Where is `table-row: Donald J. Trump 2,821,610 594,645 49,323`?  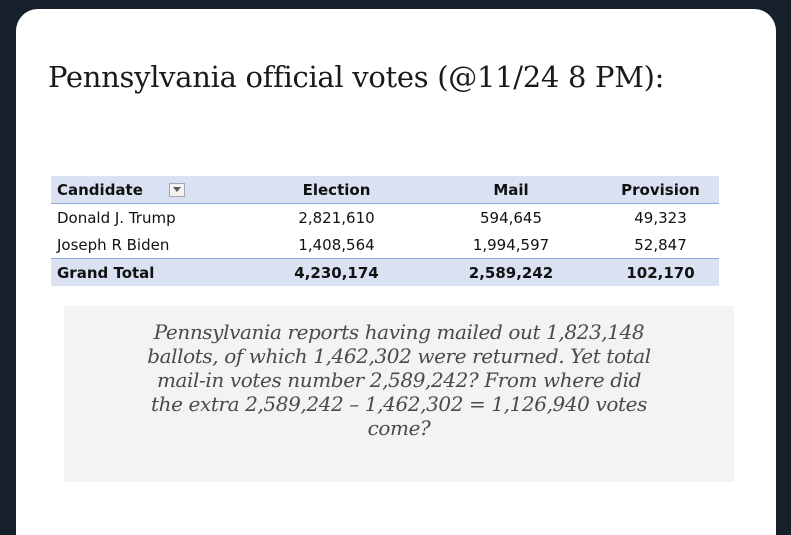
table-row: Donald J. Trump 2,821,610 594,645 49,323 is located at coordinates (385, 218).